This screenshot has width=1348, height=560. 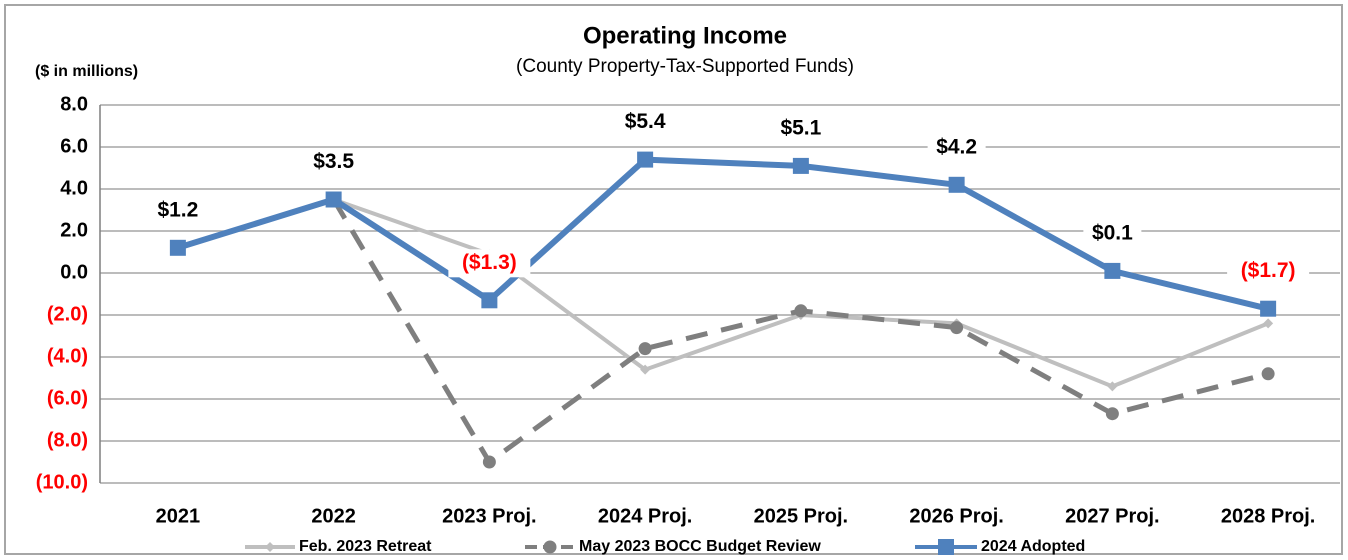 I want to click on x-tick-label: 2023 Proj., so click(x=489, y=516).